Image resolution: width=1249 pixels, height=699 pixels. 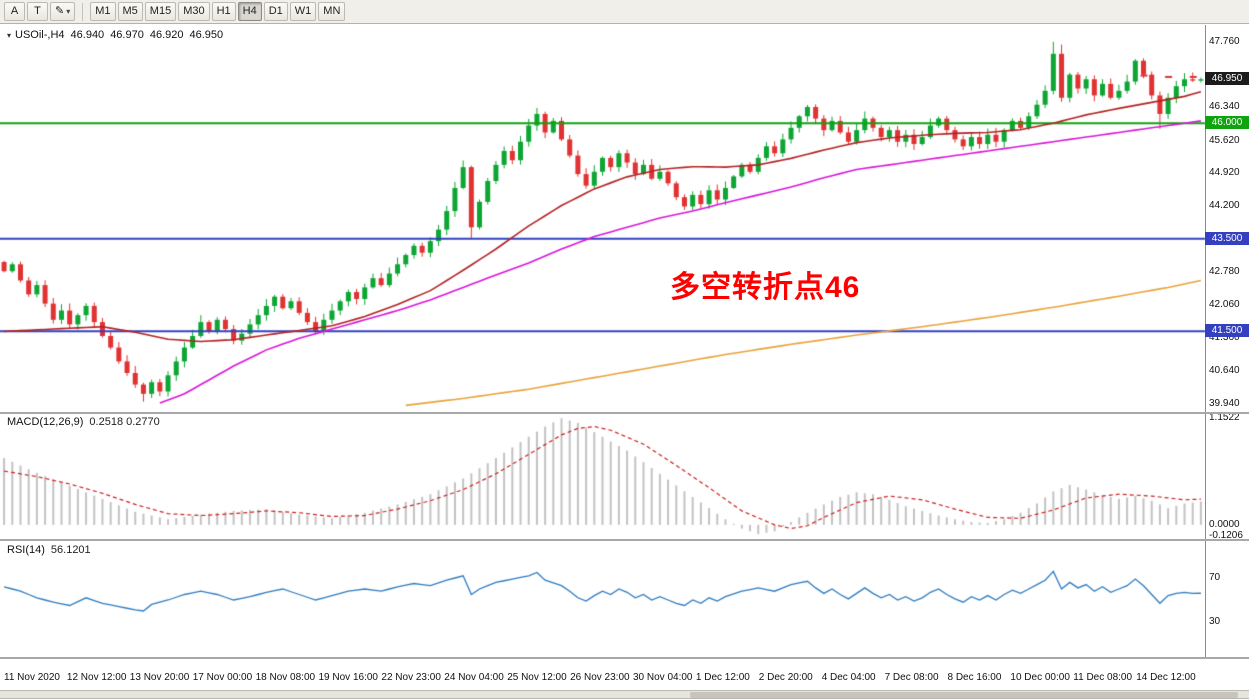 What do you see at coordinates (1224, 173) in the screenshot?
I see `price-axis-label: 44.920` at bounding box center [1224, 173].